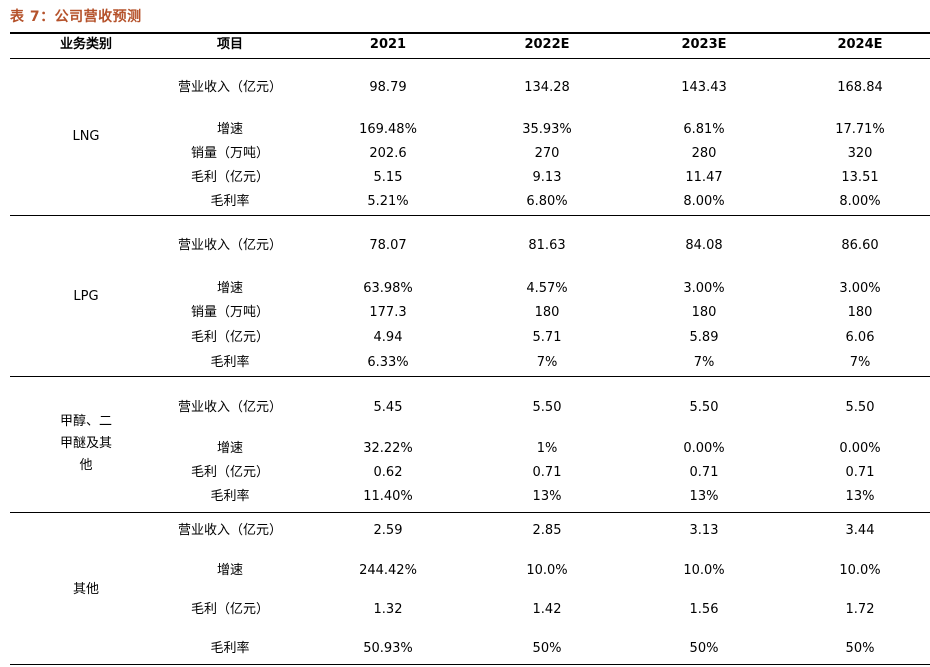 This screenshot has height=667, width=930. Describe the element at coordinates (388, 312) in the screenshot. I see `table-cell: 177.3` at that location.